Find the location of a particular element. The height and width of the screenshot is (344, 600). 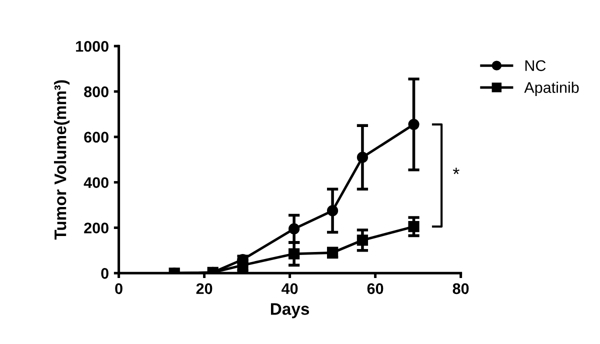

x-tick-label: 60 is located at coordinates (375, 288).